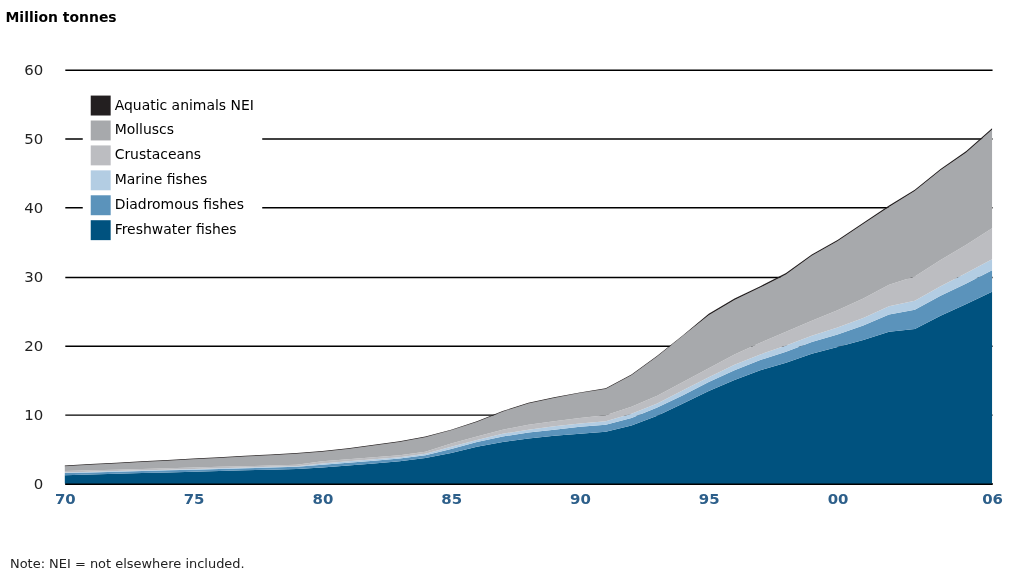 The height and width of the screenshot is (585, 1013). Describe the element at coordinates (709, 498) in the screenshot. I see `x-tick-label: 95` at that location.